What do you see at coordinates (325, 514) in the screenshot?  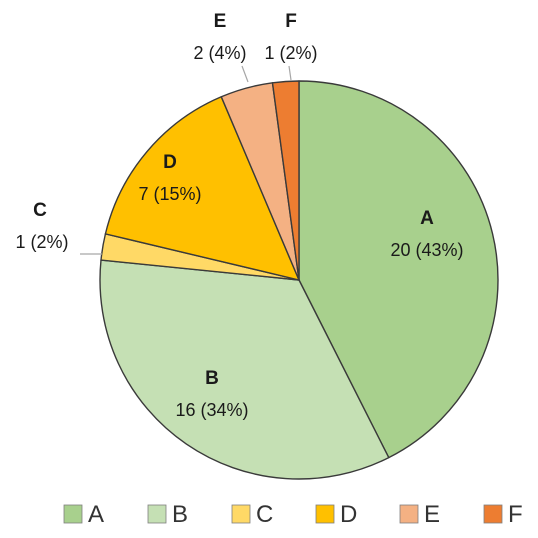 I see `legend-swatch-d` at bounding box center [325, 514].